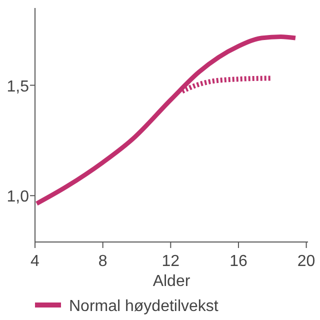 The image size is (320, 320). What do you see at coordinates (171, 261) in the screenshot?
I see `x-tick-label: 12` at bounding box center [171, 261].